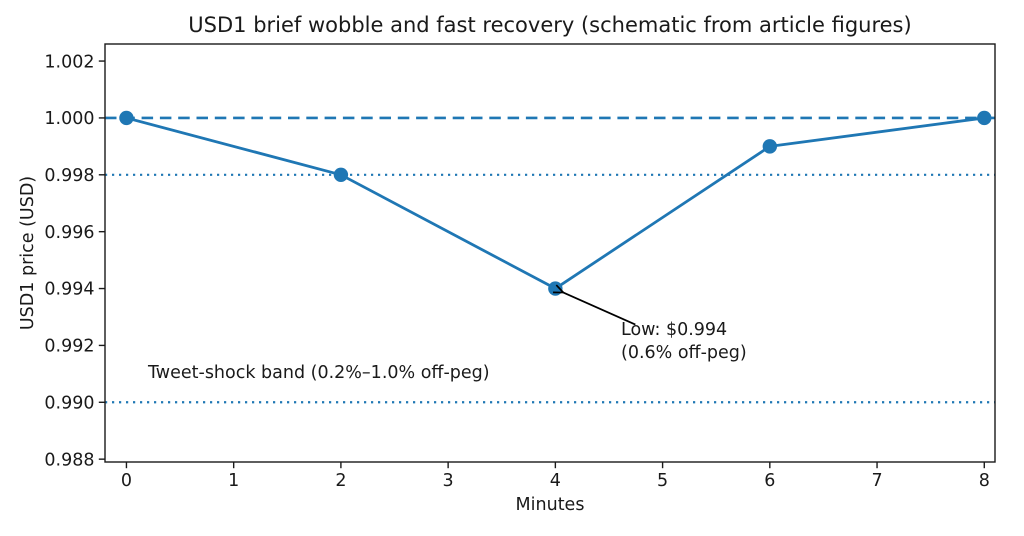 Image resolution: width=1024 pixels, height=536 pixels. Describe the element at coordinates (448, 481) in the screenshot. I see `x-tick-label: 3` at that location.